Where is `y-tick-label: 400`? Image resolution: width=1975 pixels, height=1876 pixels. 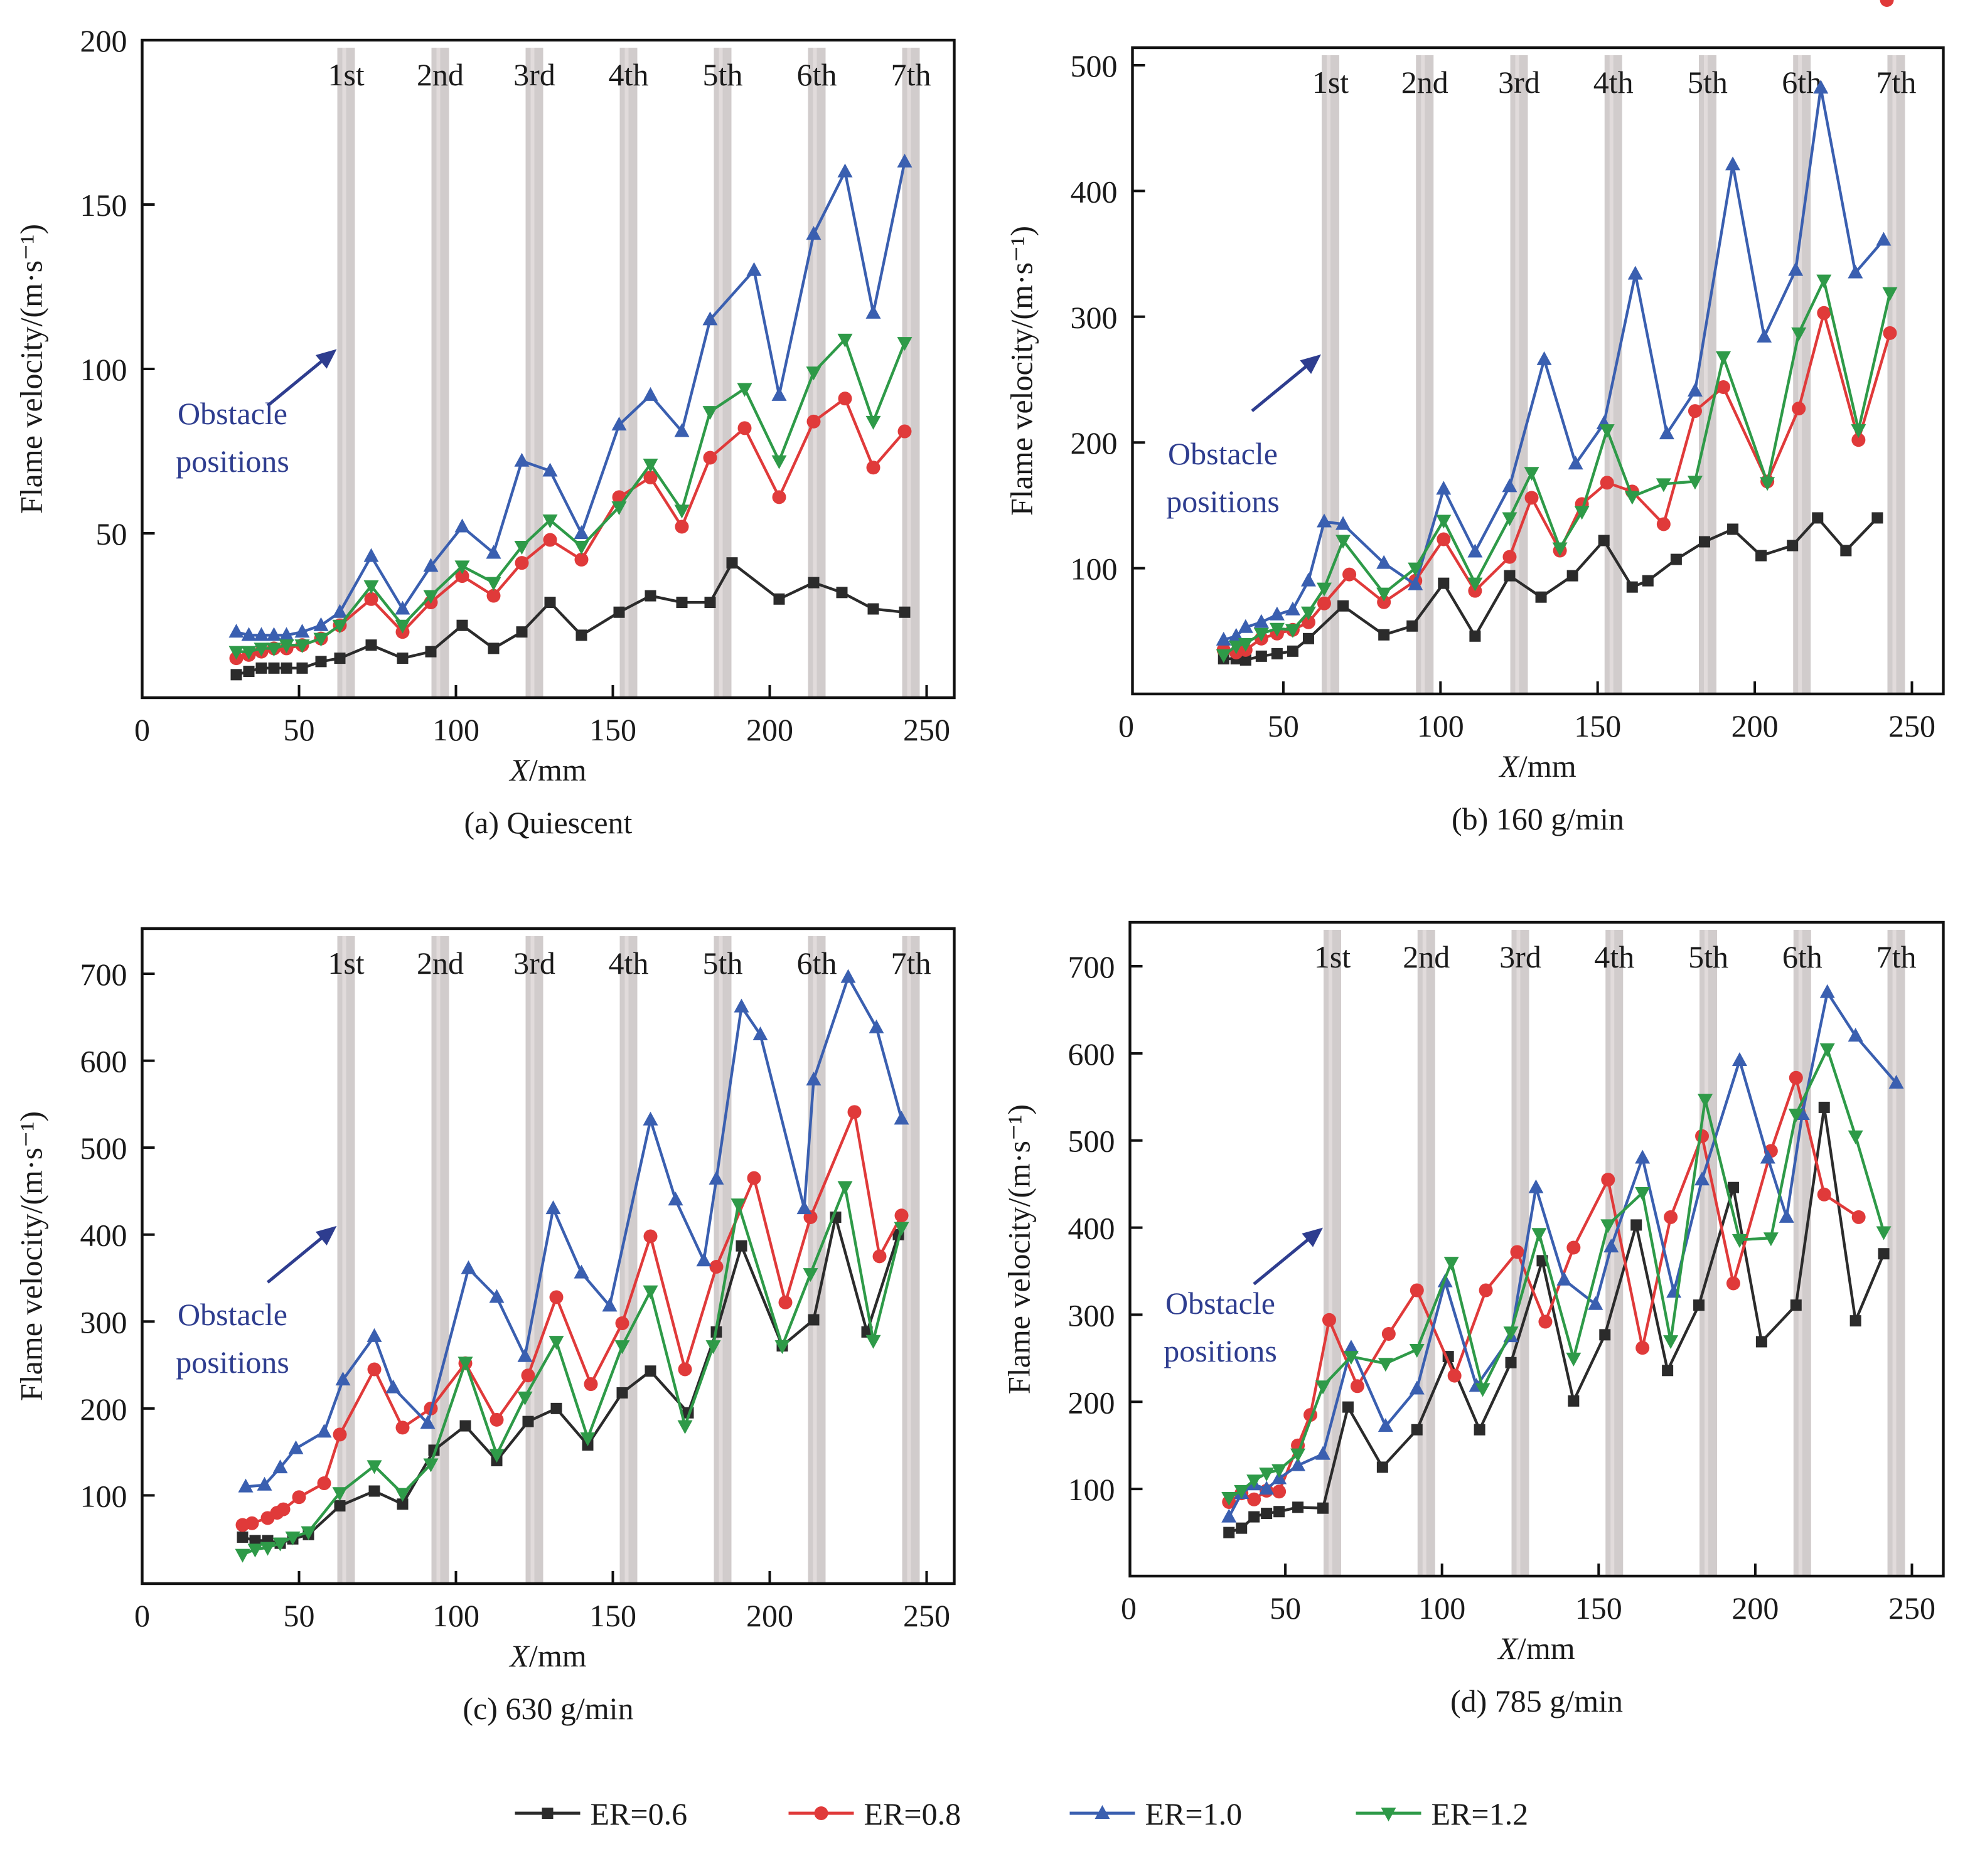
y-tick-label: 400 is located at coordinates (1091, 1228).